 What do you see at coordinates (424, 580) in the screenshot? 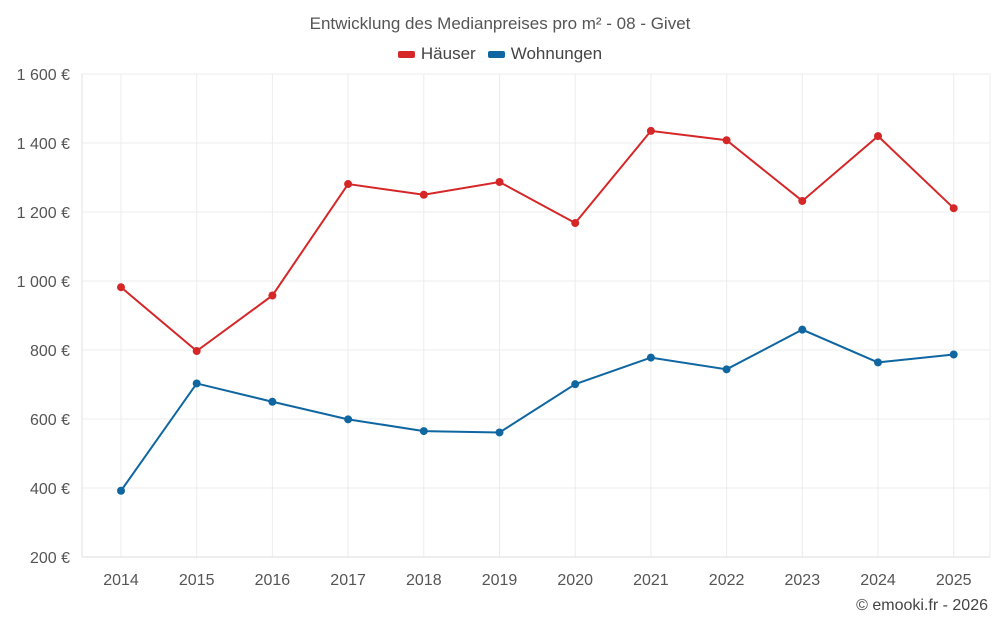
I see `x-tick-label: 2018` at bounding box center [424, 580].